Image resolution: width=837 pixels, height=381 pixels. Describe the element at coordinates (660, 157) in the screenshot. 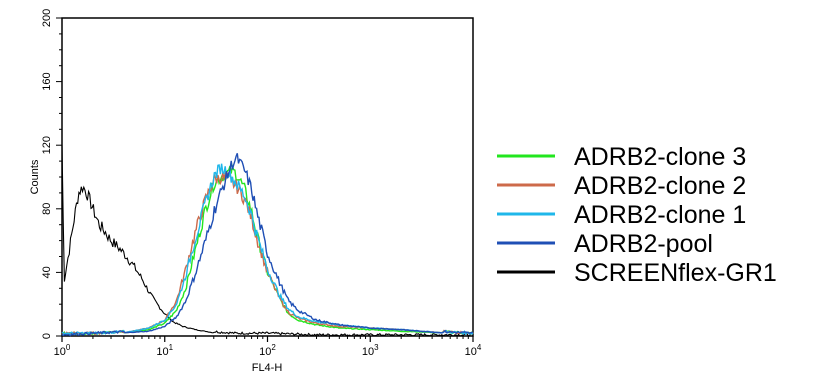

I see `legend-label: ADRB2-clone 3` at that location.